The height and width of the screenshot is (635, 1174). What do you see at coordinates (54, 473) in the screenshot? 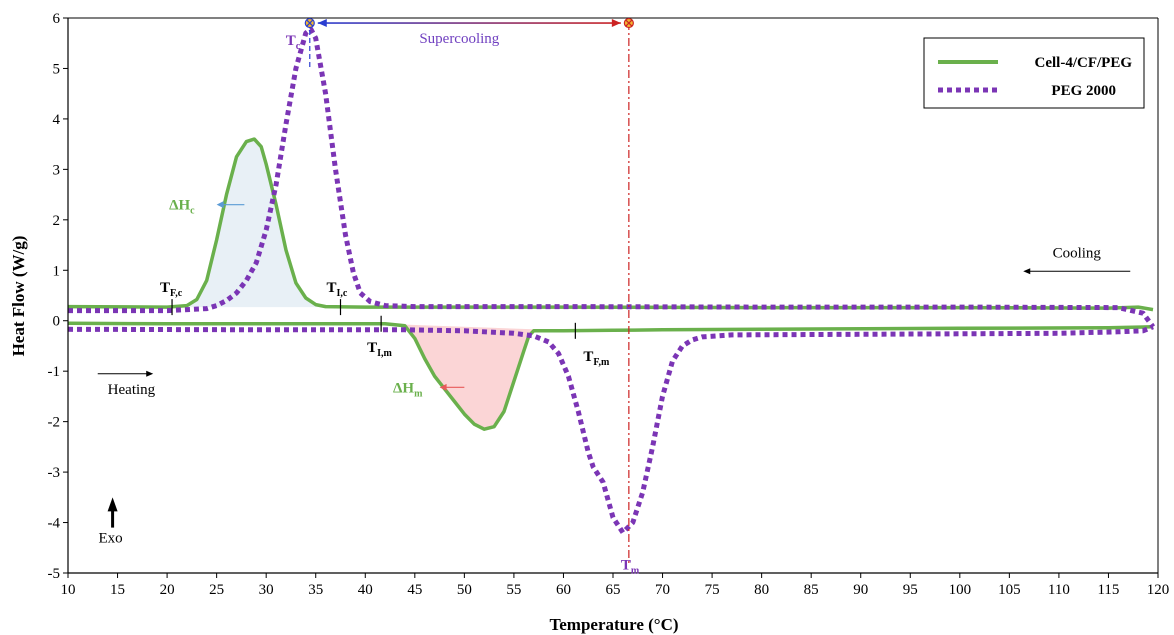
I see `y-tick-label: -3` at bounding box center [54, 473].